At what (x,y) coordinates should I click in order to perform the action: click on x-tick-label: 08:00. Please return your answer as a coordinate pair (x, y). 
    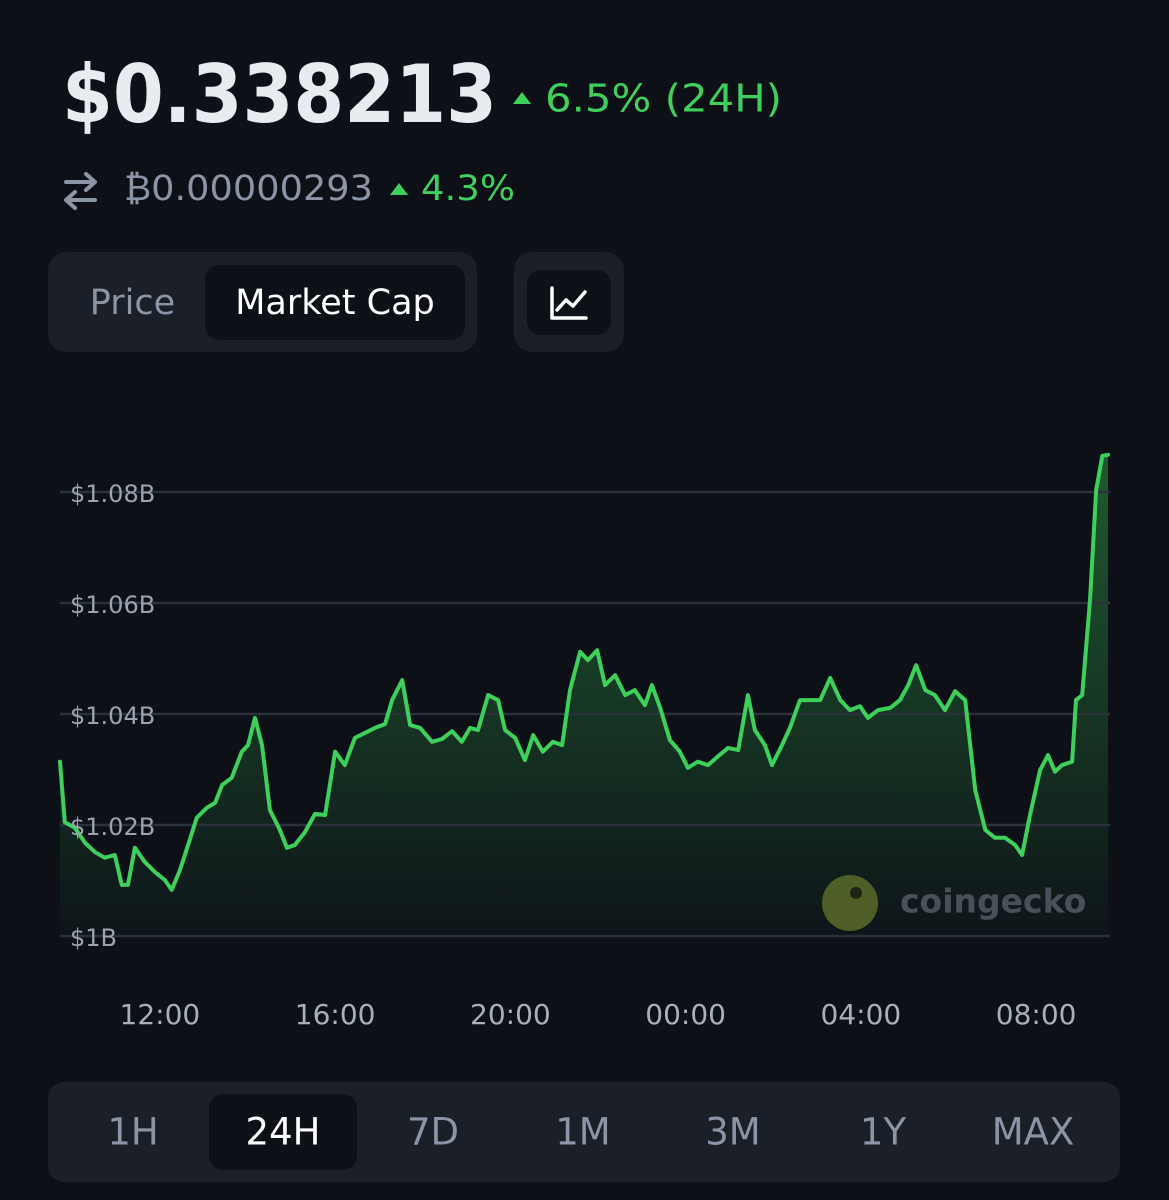
    Looking at the image, I should click on (1036, 1014).